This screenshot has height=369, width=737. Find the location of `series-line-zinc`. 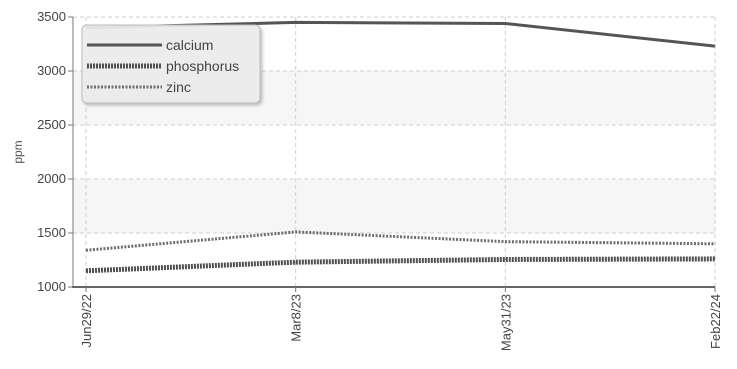

series-line-zinc is located at coordinates (400, 241).